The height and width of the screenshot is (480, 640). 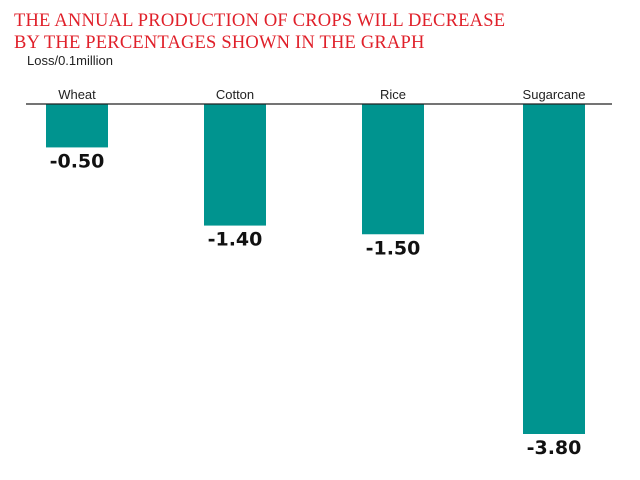 What do you see at coordinates (554, 94) in the screenshot?
I see `category-label: Sugarcane` at bounding box center [554, 94].